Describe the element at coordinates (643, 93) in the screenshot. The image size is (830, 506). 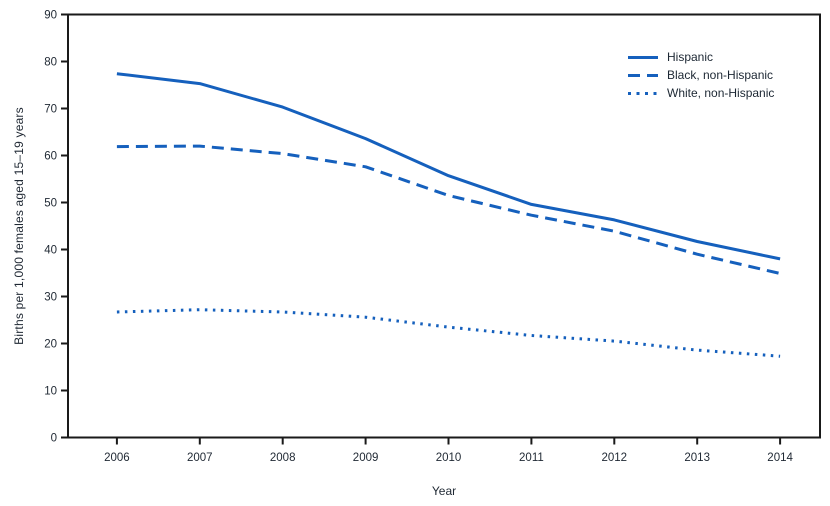
I see `legend-dotted-line-icon` at that location.